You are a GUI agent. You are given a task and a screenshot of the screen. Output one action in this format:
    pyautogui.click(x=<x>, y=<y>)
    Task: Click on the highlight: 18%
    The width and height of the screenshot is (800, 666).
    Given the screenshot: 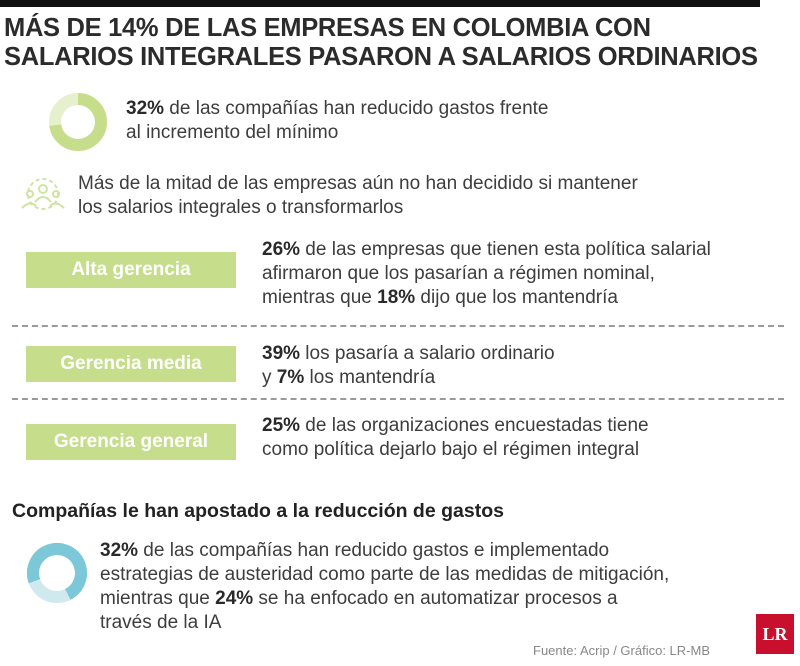 What is the action you would take?
    pyautogui.click(x=396, y=297)
    